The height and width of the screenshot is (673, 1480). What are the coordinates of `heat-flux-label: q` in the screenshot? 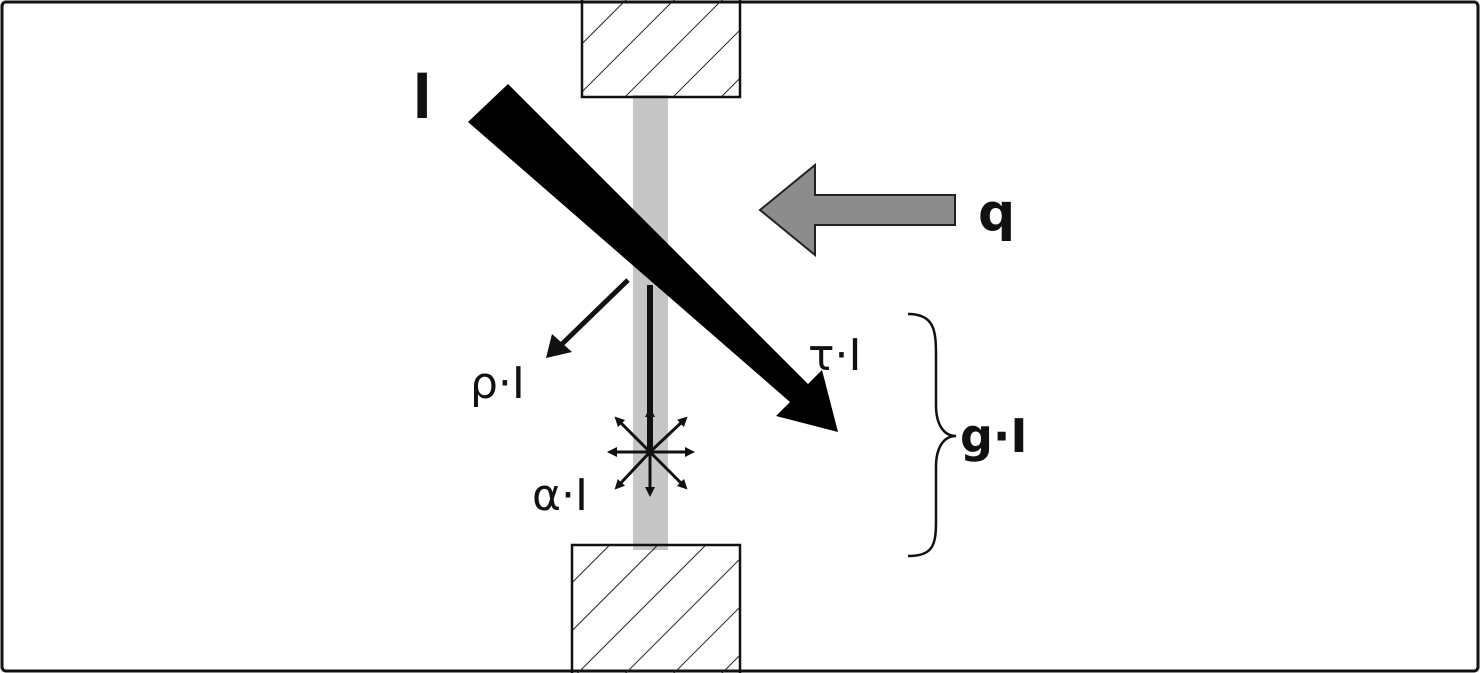 It's located at (996, 213).